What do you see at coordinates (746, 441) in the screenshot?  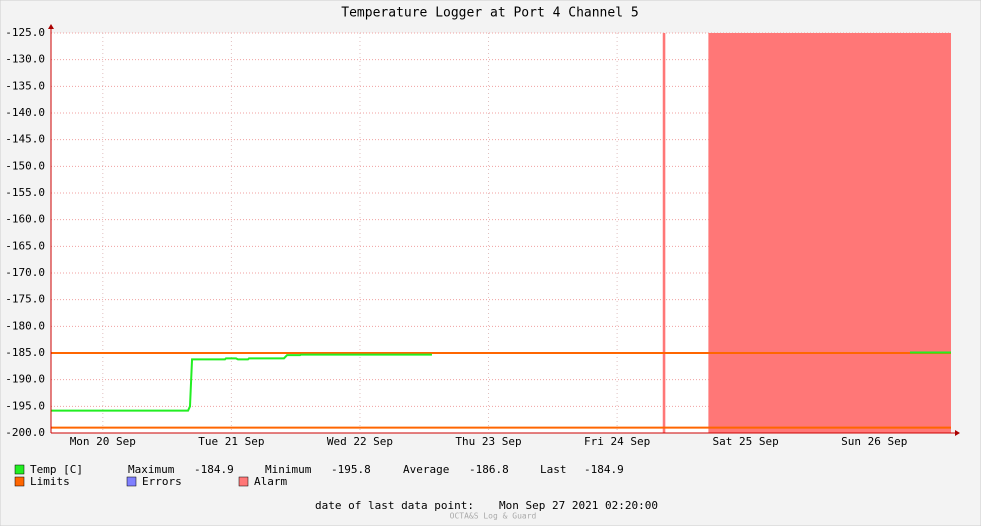 I see `x-tick-label: Sat 25 Sep` at bounding box center [746, 441].